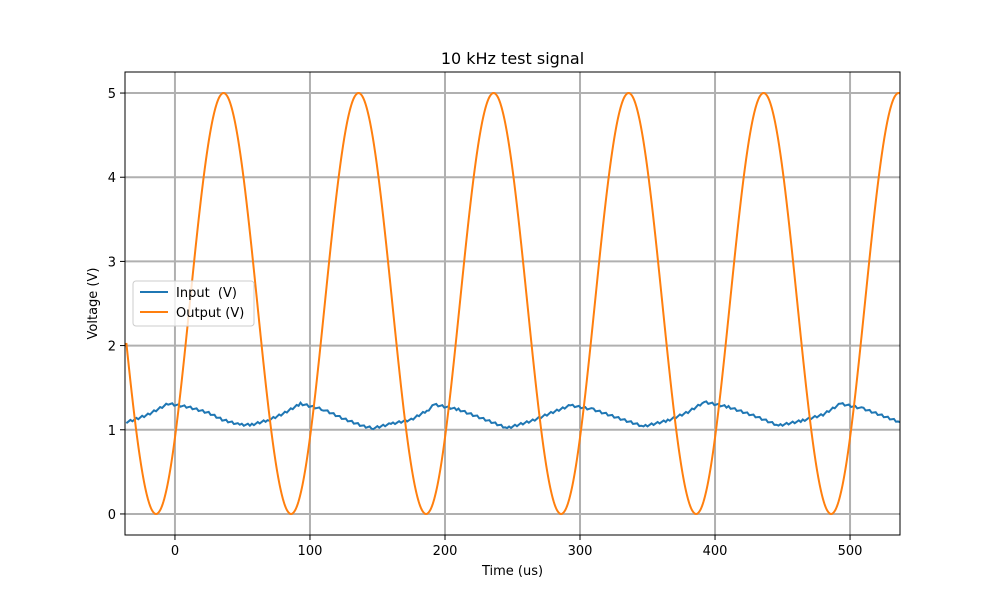 The height and width of the screenshot is (600, 1000). What do you see at coordinates (512, 58) in the screenshot?
I see `chart-title: 10 kHz test signal` at bounding box center [512, 58].